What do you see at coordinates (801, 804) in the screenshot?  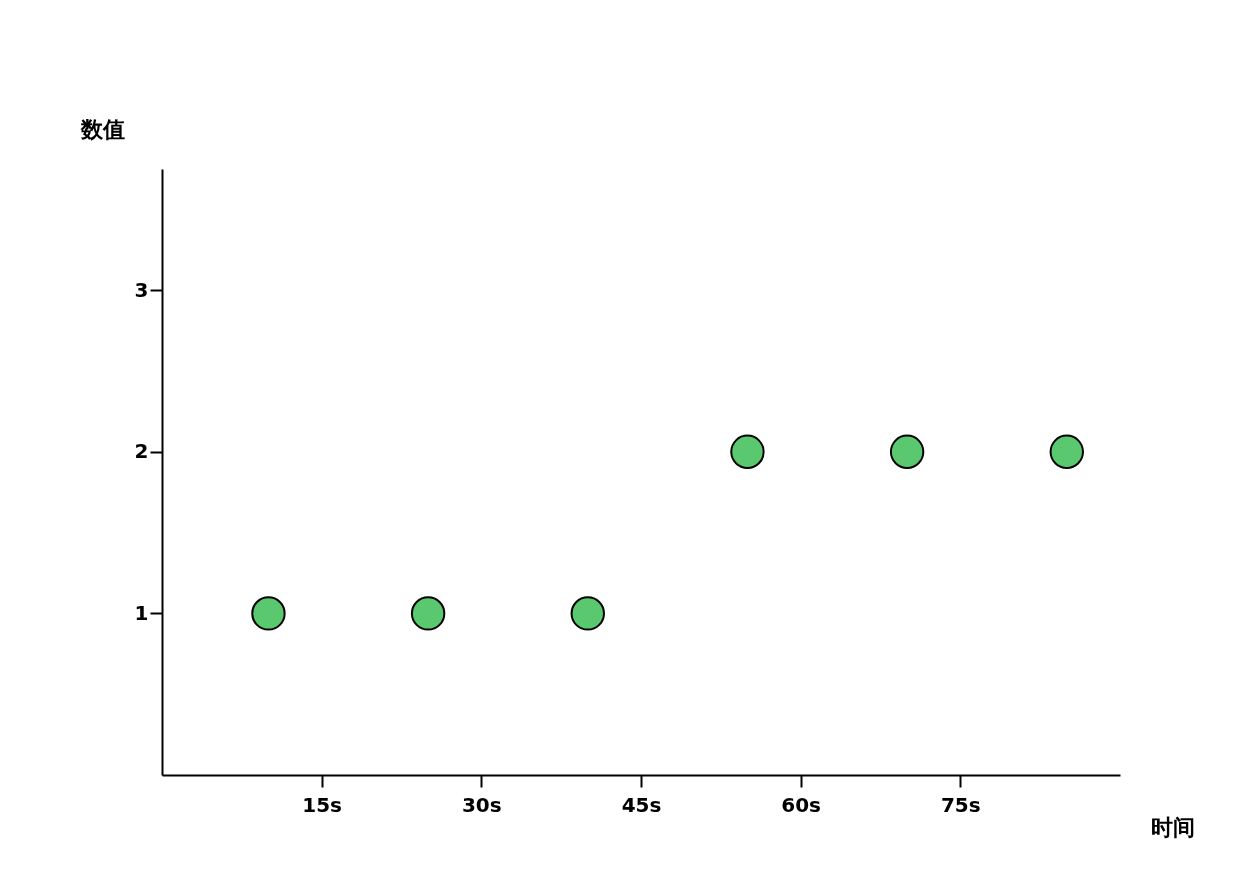 I see `x-tick-label: 60s` at bounding box center [801, 804].